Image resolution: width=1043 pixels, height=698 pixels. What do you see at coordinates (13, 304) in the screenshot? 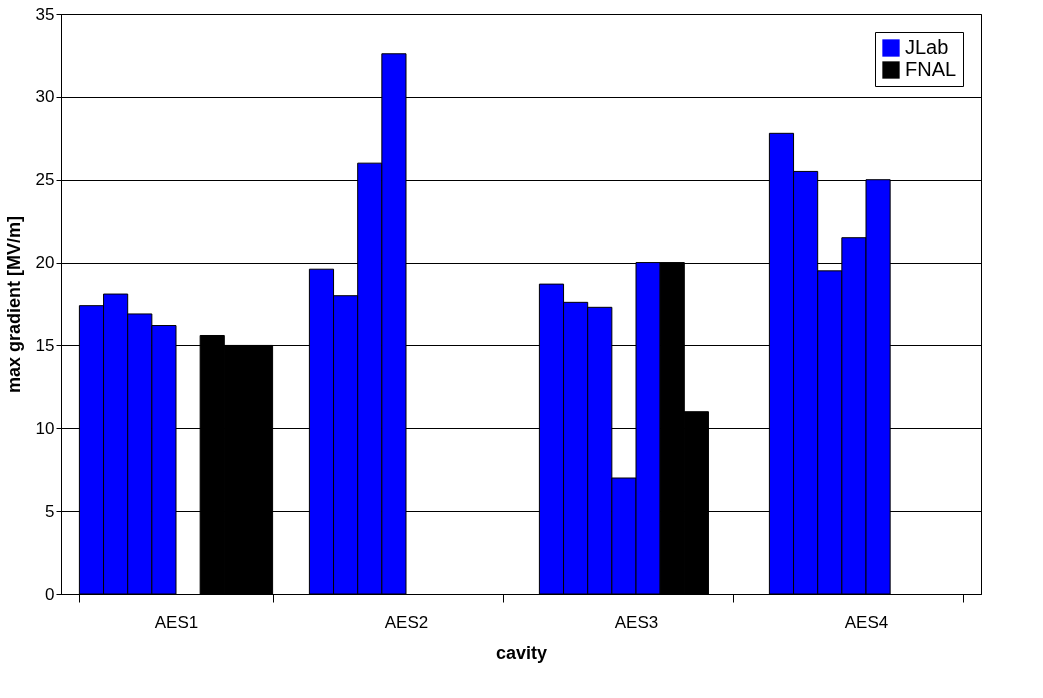
I see `y-axis-title: max gradient [MV/m]` at bounding box center [13, 304].